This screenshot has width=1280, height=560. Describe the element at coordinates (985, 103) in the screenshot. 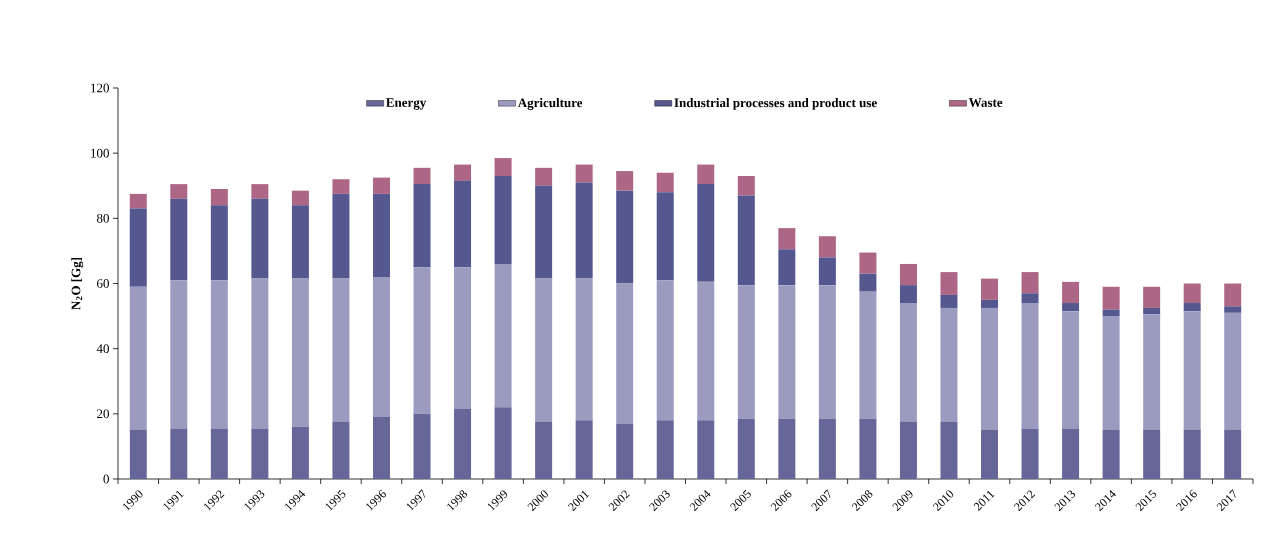

I see `legend-label: Waste` at that location.